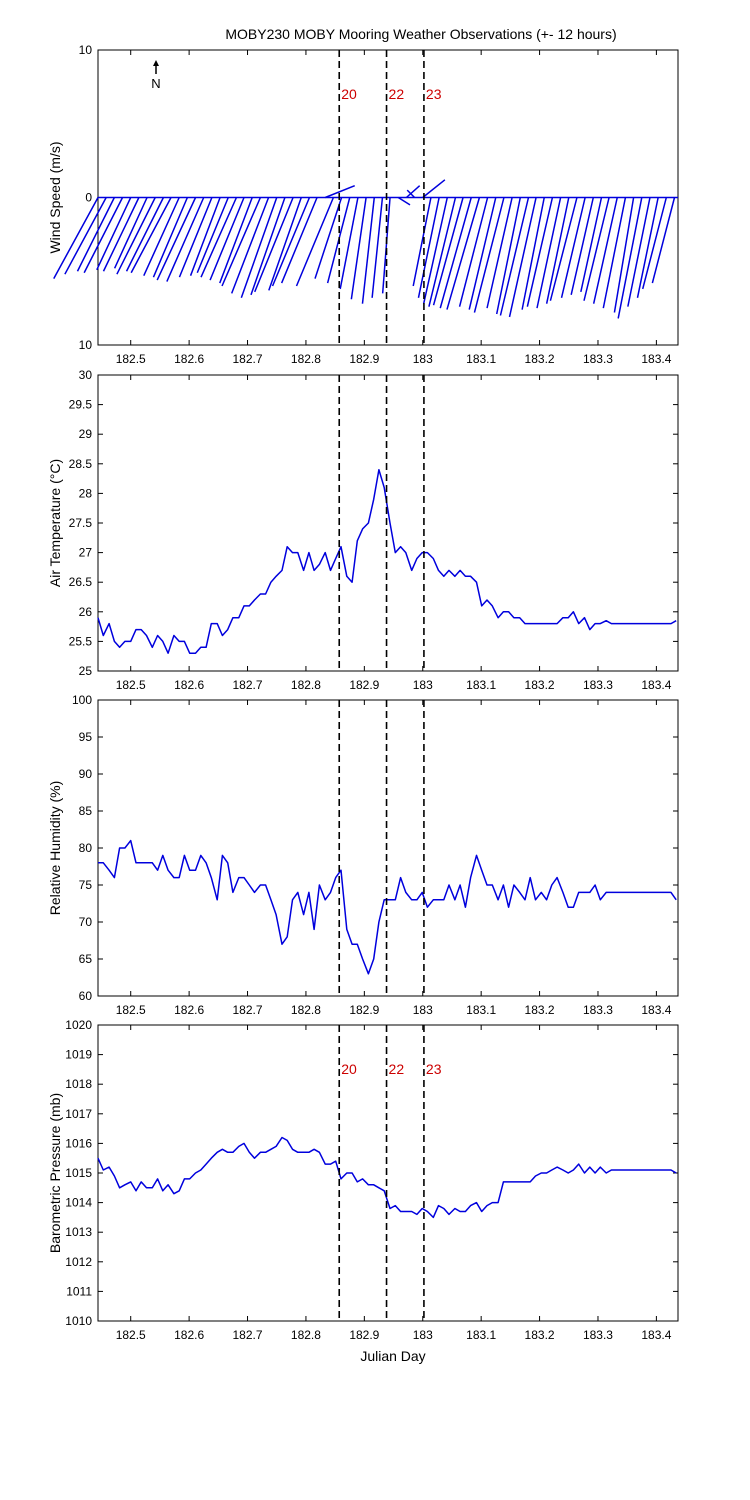 This screenshot has height=1500, width=750. What do you see at coordinates (86, 553) in the screenshot?
I see `y-tick-label: 27` at bounding box center [86, 553].